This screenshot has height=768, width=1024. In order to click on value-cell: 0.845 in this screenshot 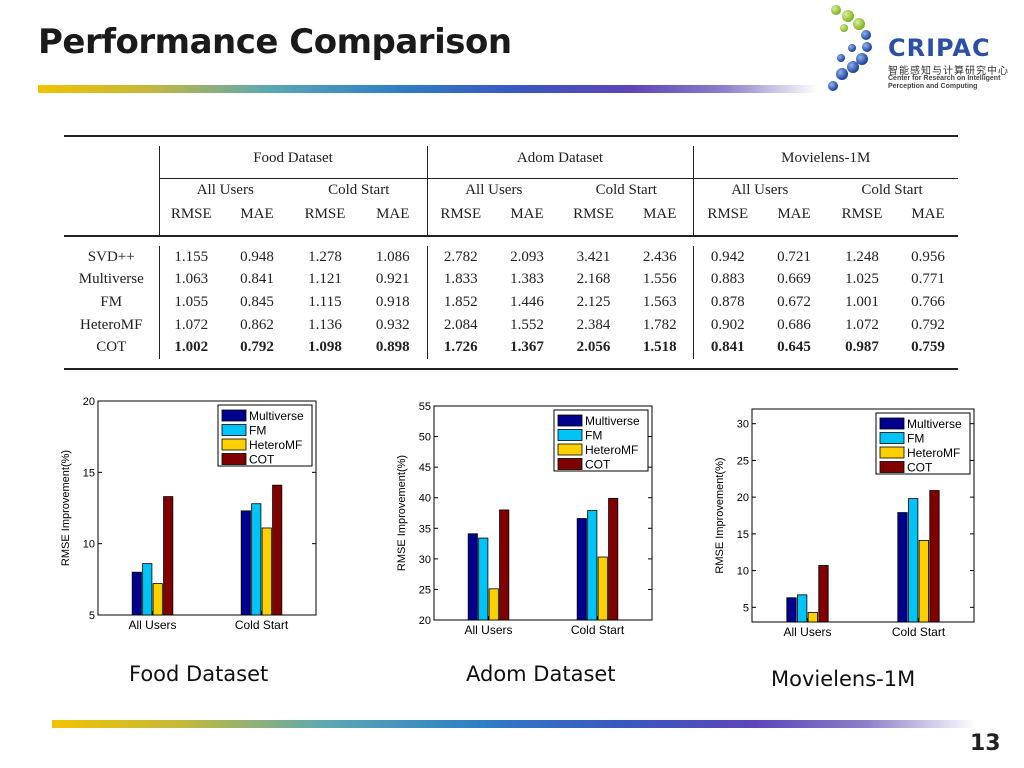, I will do `click(257, 301)`.